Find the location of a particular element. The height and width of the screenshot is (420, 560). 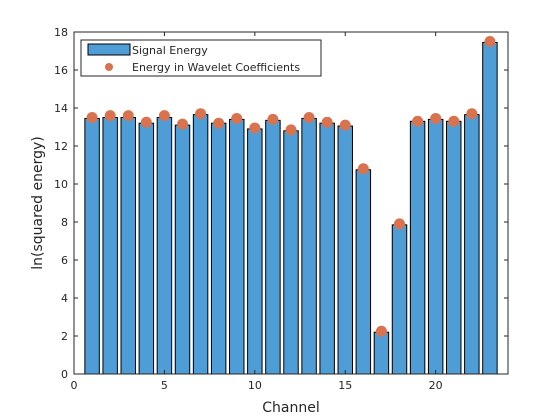

y-tick-label: 16 is located at coordinates (61, 70).